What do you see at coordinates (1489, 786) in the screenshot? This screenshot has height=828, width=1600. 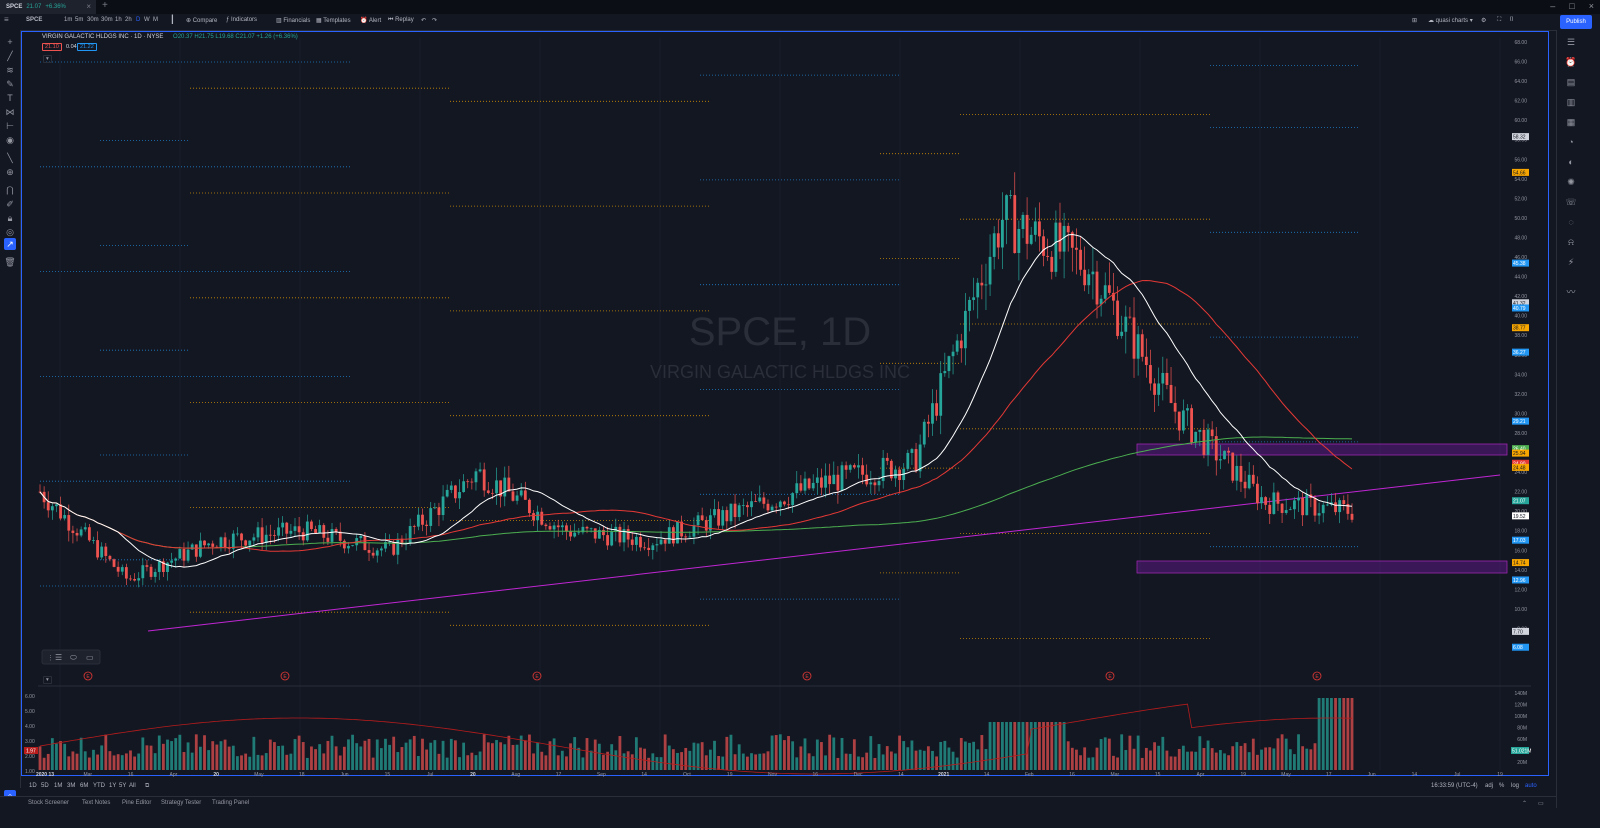 I see `axis-adj: adj` at bounding box center [1489, 786].